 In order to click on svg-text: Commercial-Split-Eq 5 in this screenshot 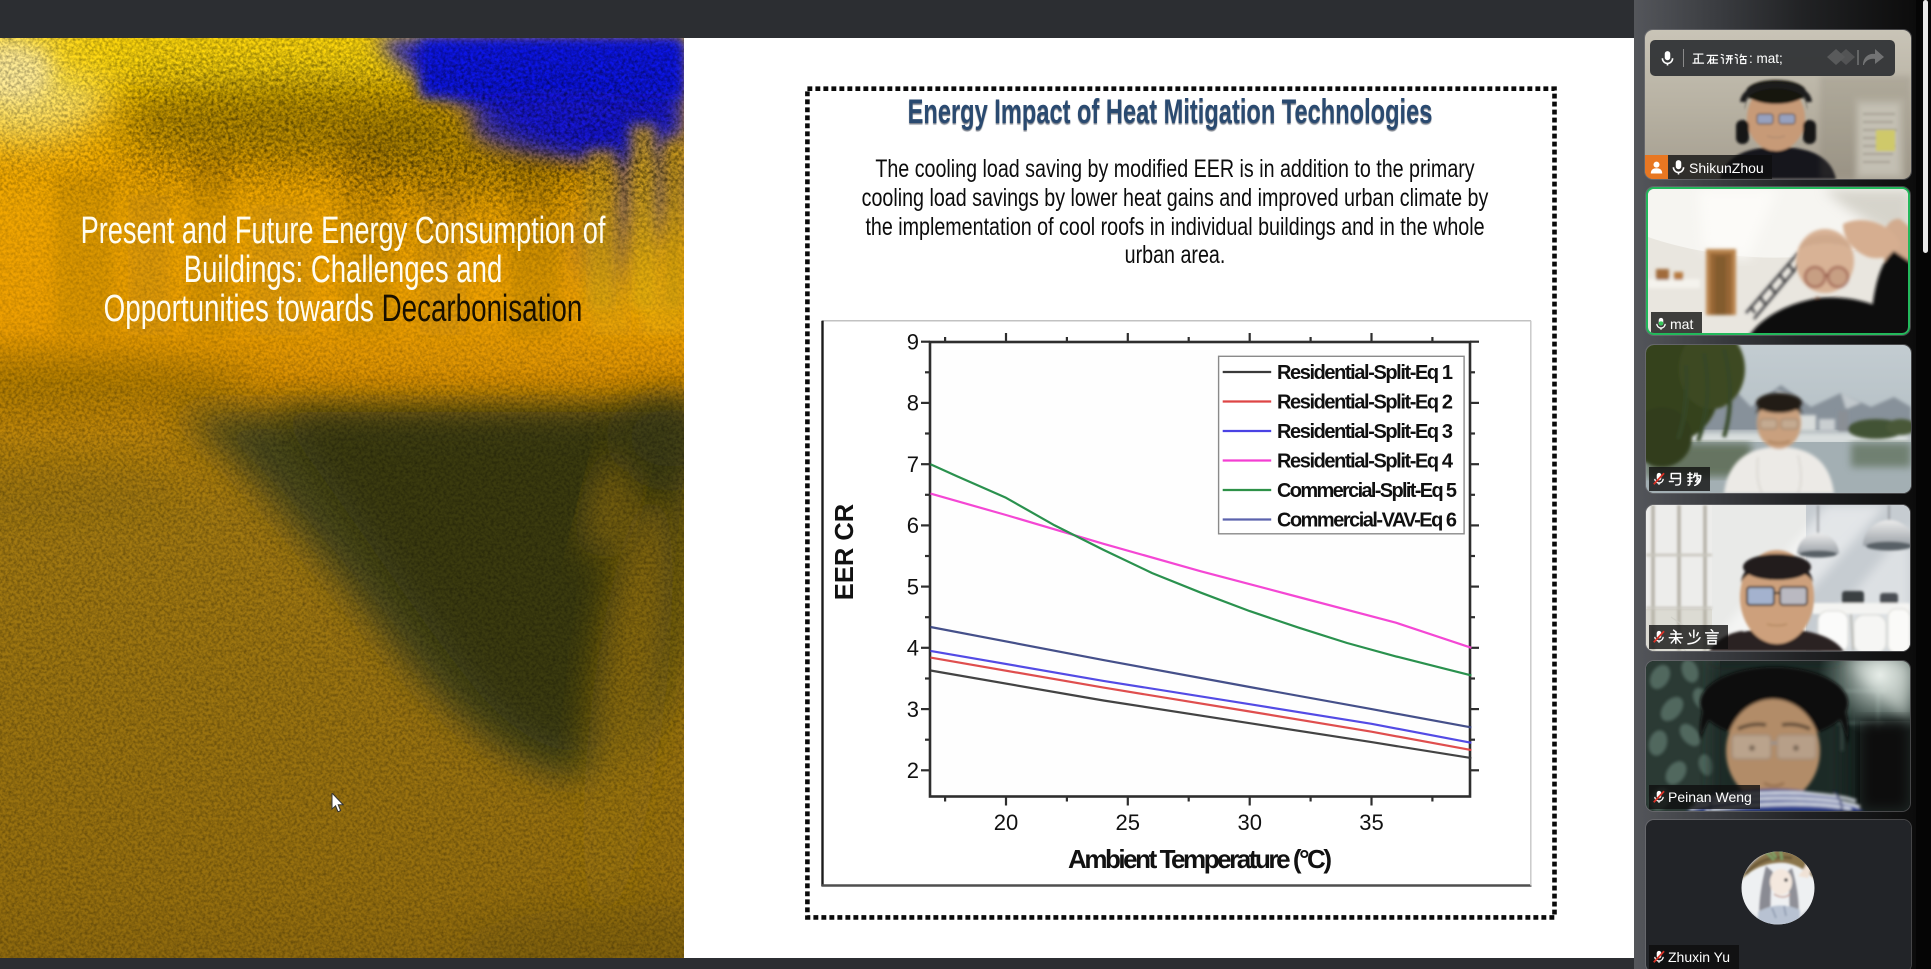, I will do `click(1367, 491)`.